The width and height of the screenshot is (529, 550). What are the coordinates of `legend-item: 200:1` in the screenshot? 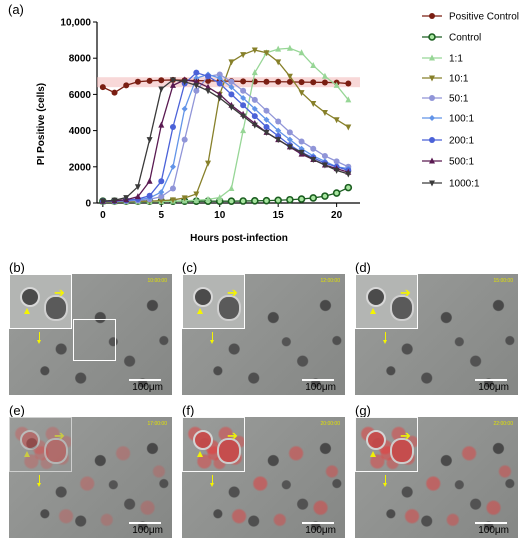 It's located at (448, 141).